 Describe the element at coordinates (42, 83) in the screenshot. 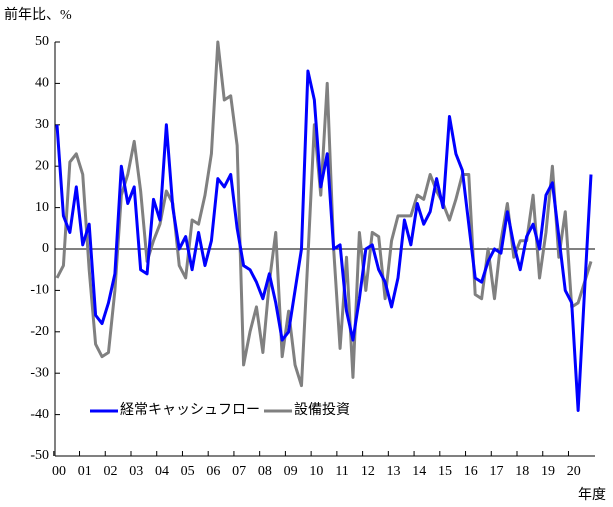

I see `y-tick-label: 40` at that location.